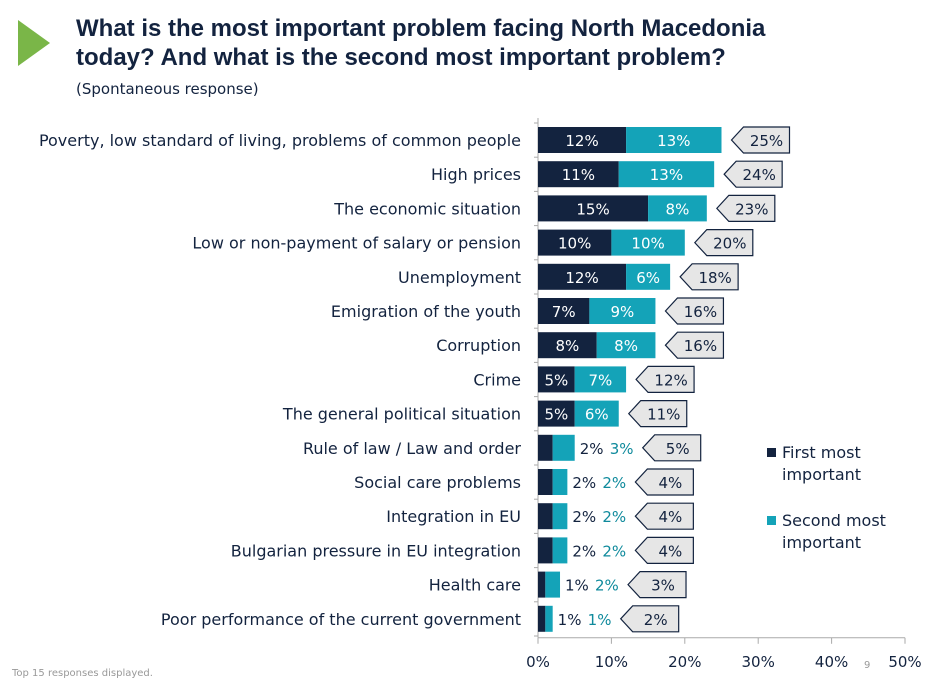 This screenshot has height=689, width=933. Describe the element at coordinates (412, 448) in the screenshot. I see `category-label: Rule of law / Law and order` at that location.